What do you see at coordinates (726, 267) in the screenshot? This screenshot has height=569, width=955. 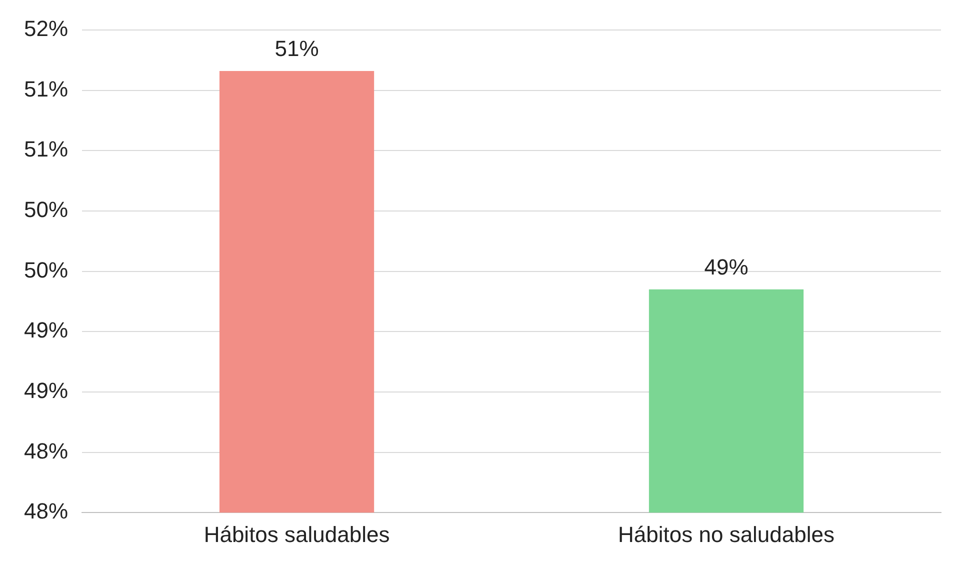 I see `data-label: 49%` at bounding box center [726, 267].